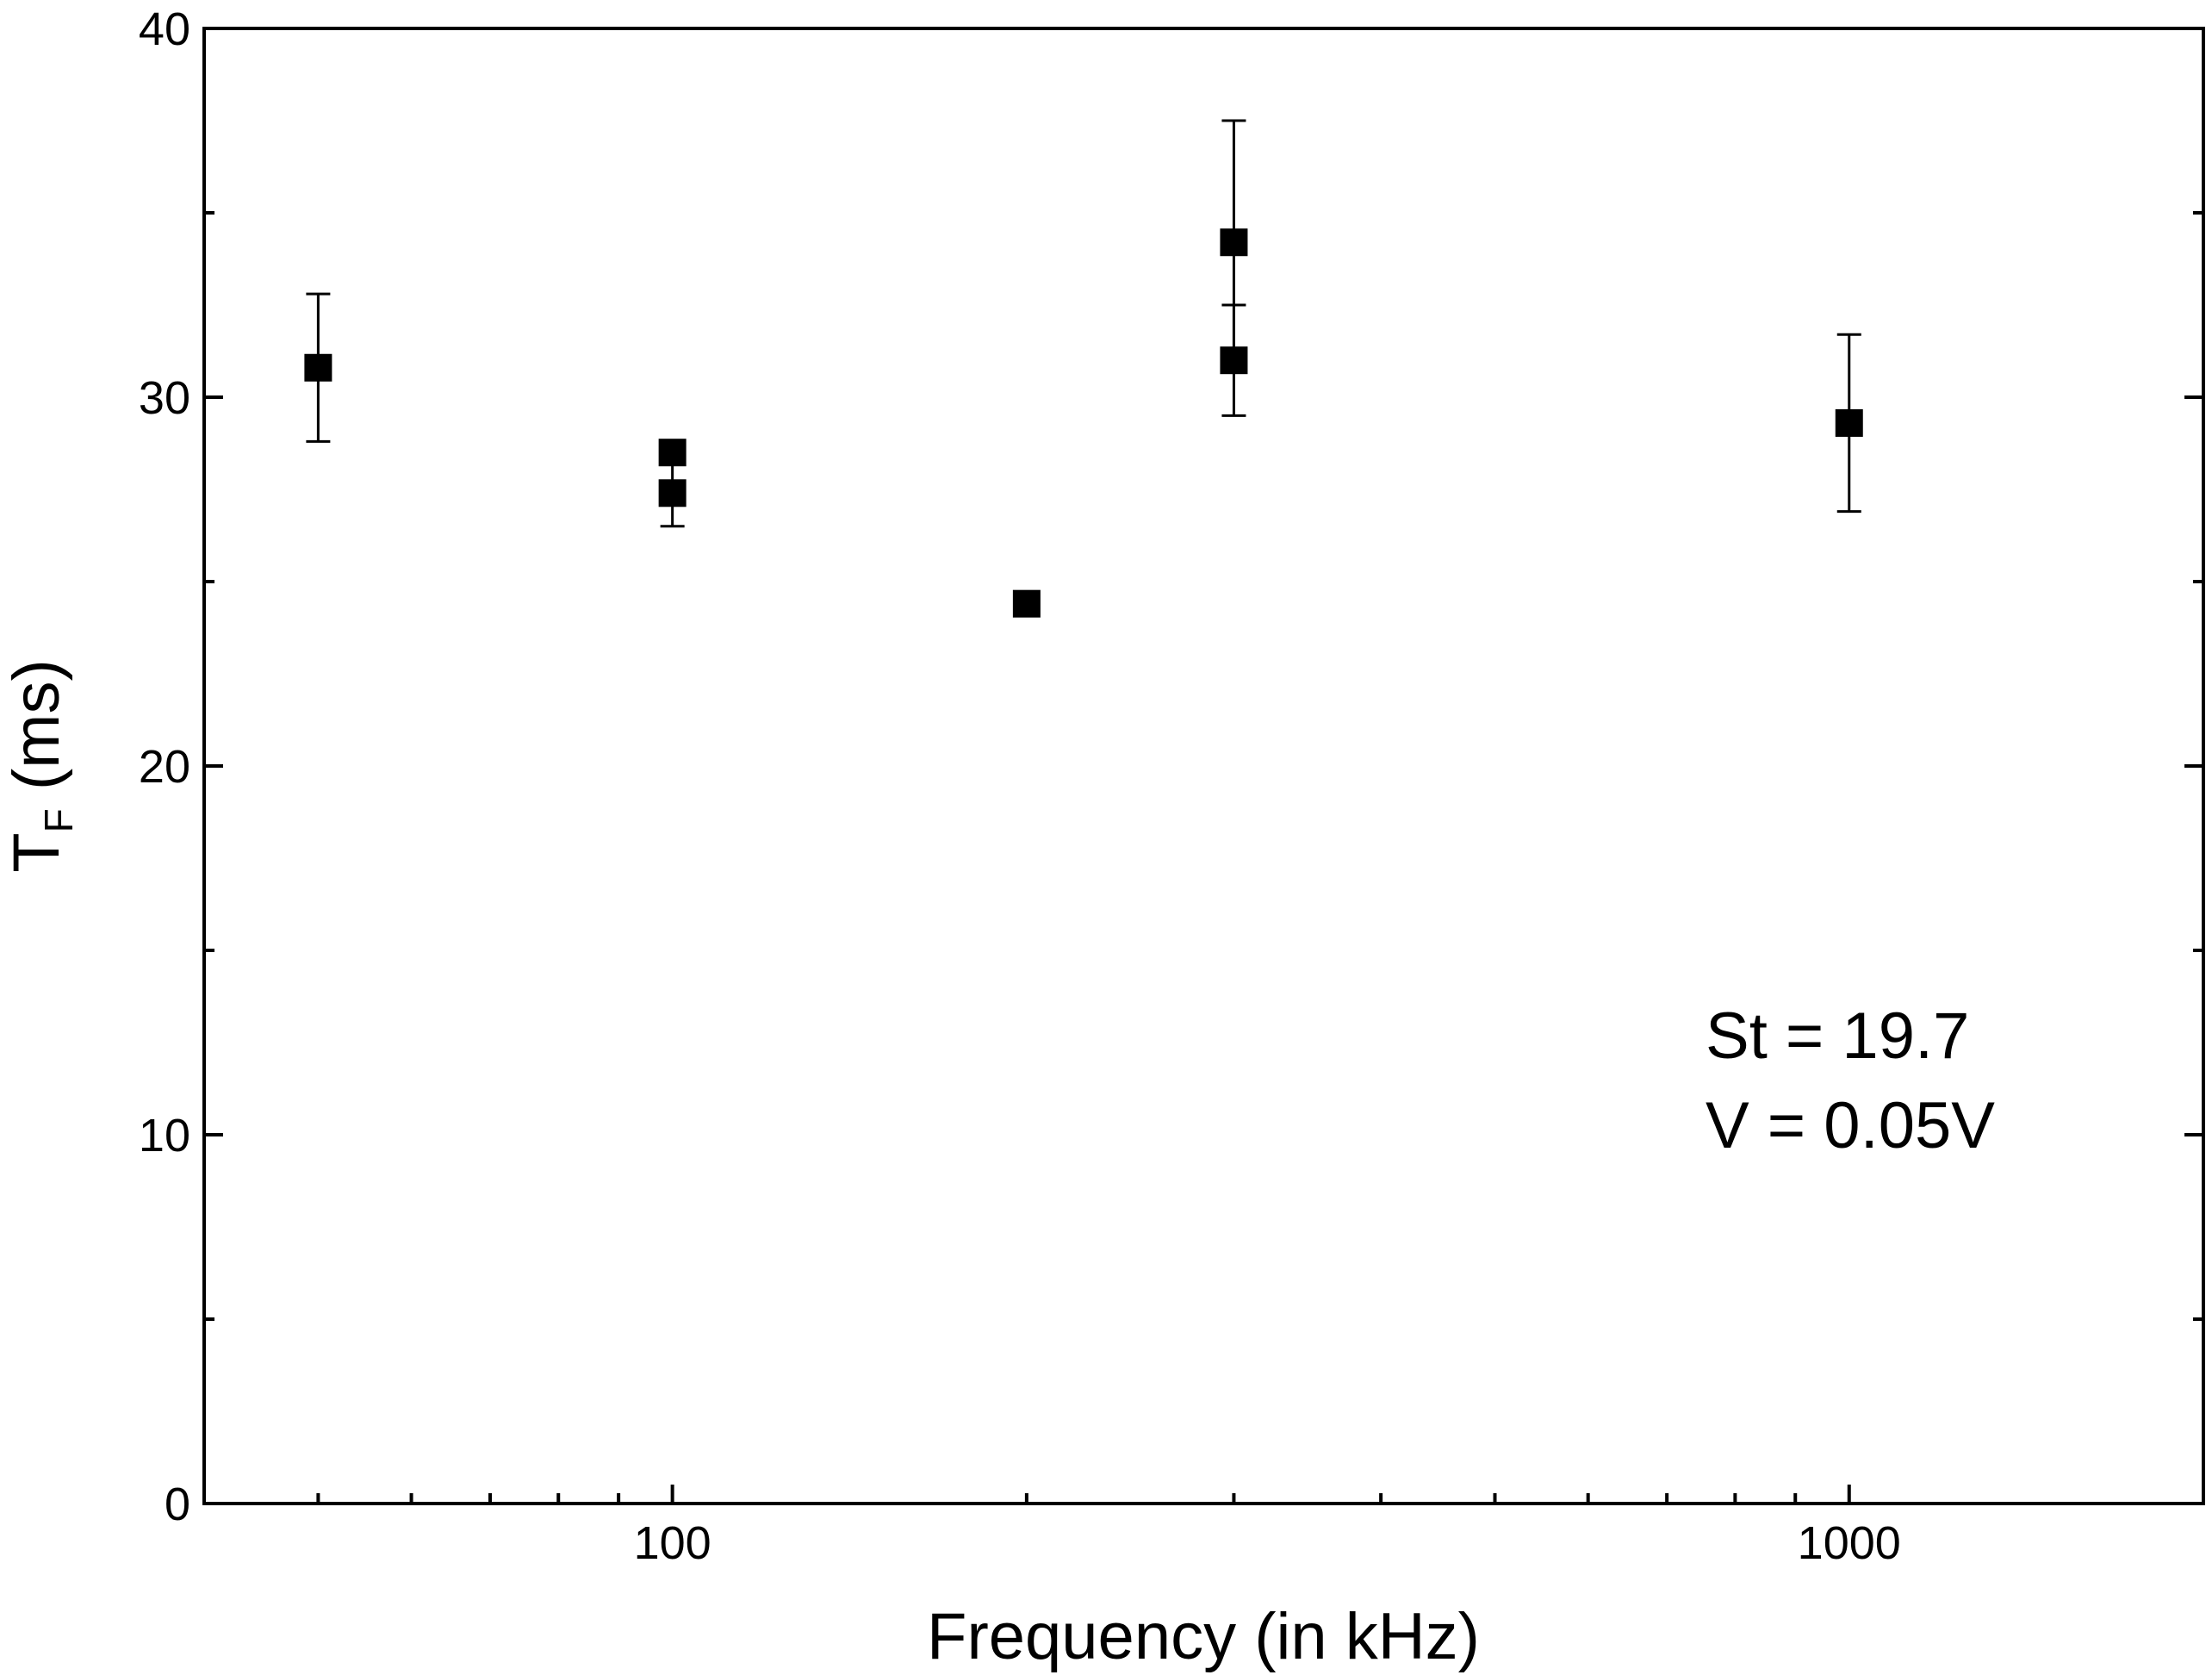 This screenshot has width=2212, height=1675. Describe the element at coordinates (1838, 1036) in the screenshot. I see `annotation-st: St = 19.7` at that location.